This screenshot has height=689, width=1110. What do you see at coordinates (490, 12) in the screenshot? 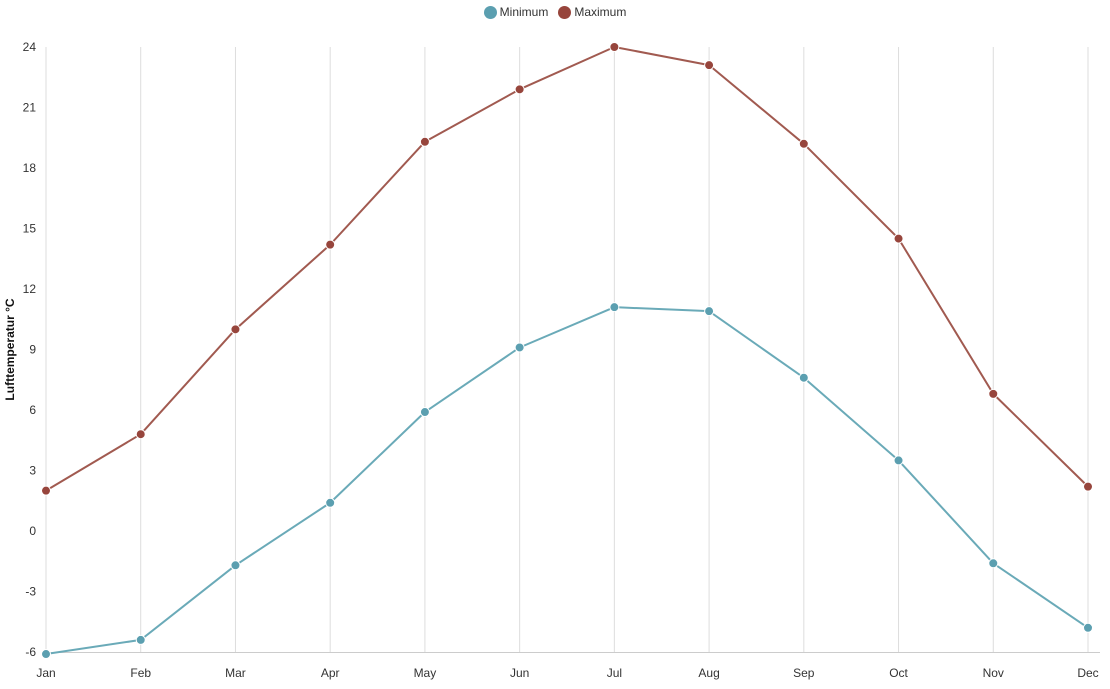
I see `legend-minimum-marker-icon` at bounding box center [490, 12].